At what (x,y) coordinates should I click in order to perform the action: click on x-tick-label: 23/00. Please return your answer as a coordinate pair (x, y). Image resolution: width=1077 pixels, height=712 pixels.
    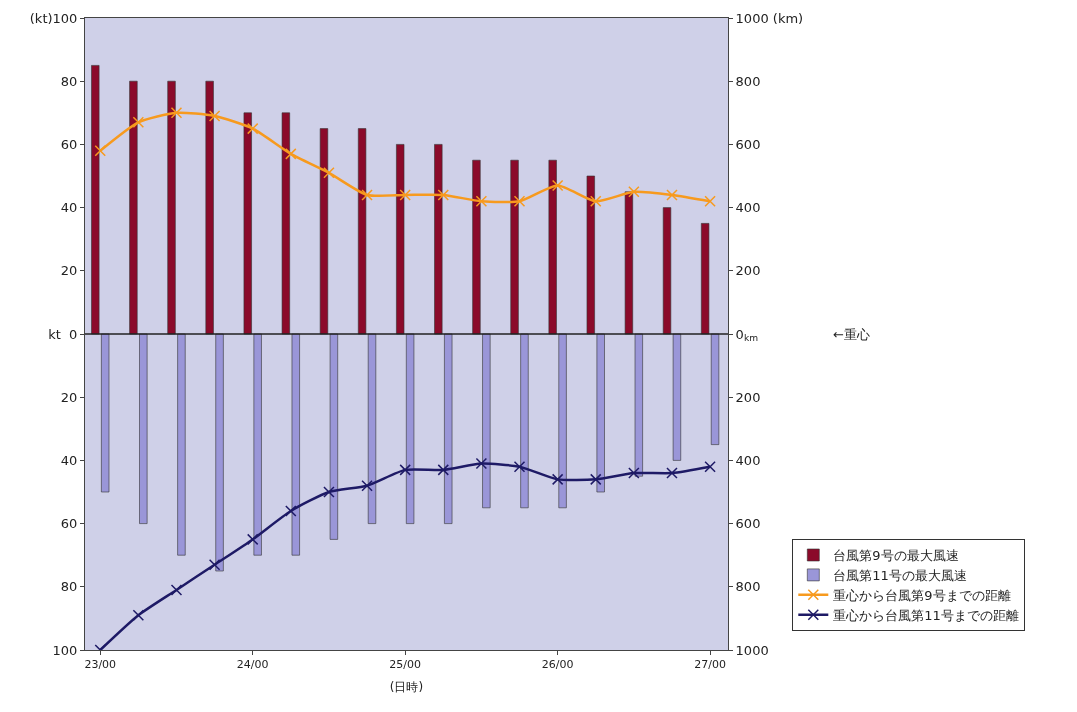
    Looking at the image, I should click on (100, 665).